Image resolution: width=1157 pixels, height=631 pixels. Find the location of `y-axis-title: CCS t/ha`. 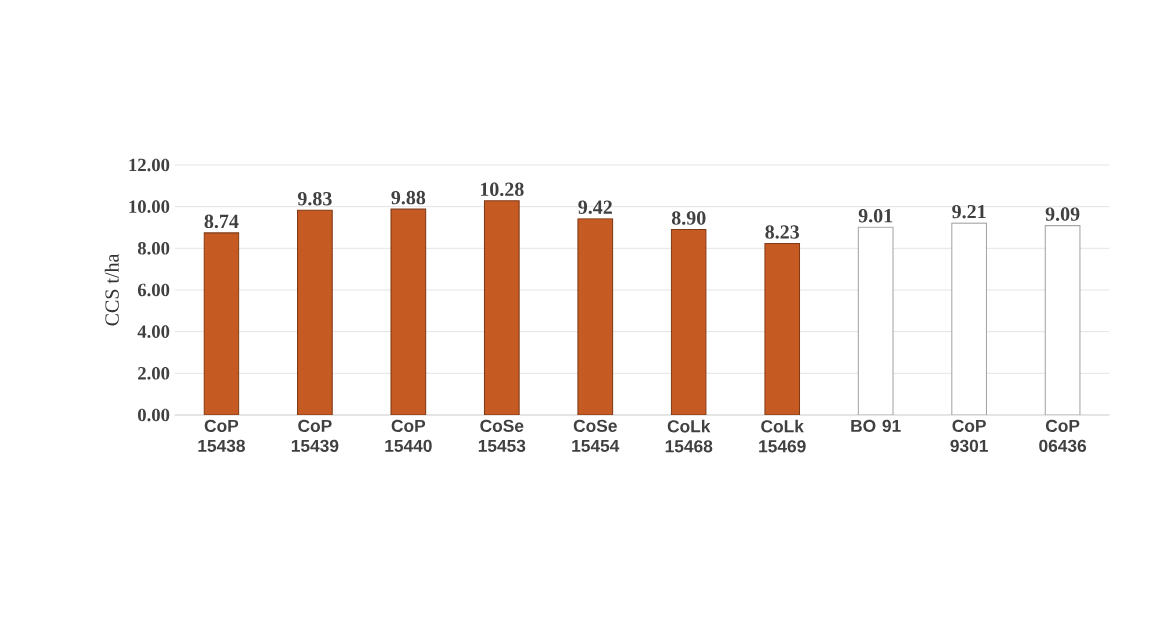

y-axis-title: CCS t/ha is located at coordinates (111, 289).